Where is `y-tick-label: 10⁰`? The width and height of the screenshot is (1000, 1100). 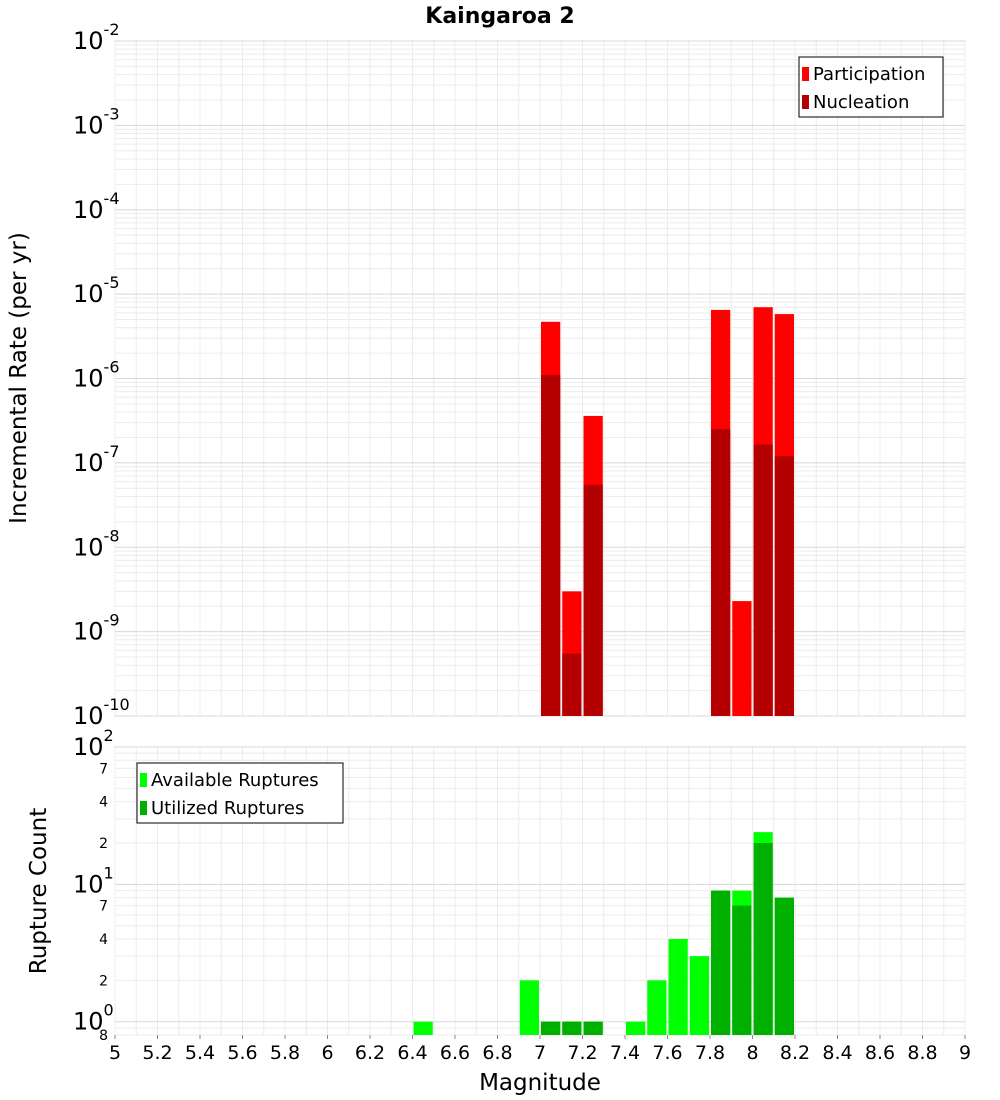
y-tick-label: 10⁰ is located at coordinates (93, 1018).